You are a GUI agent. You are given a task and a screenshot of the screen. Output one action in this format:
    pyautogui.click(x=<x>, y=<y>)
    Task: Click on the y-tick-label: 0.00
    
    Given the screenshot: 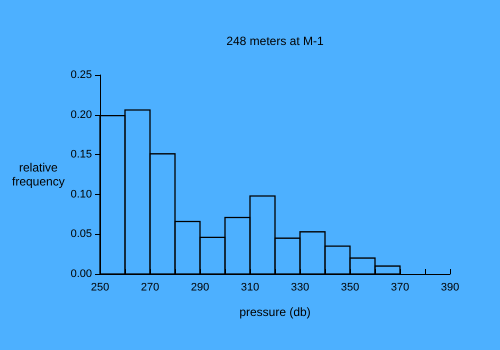 What is the action you would take?
    pyautogui.click(x=81, y=274)
    